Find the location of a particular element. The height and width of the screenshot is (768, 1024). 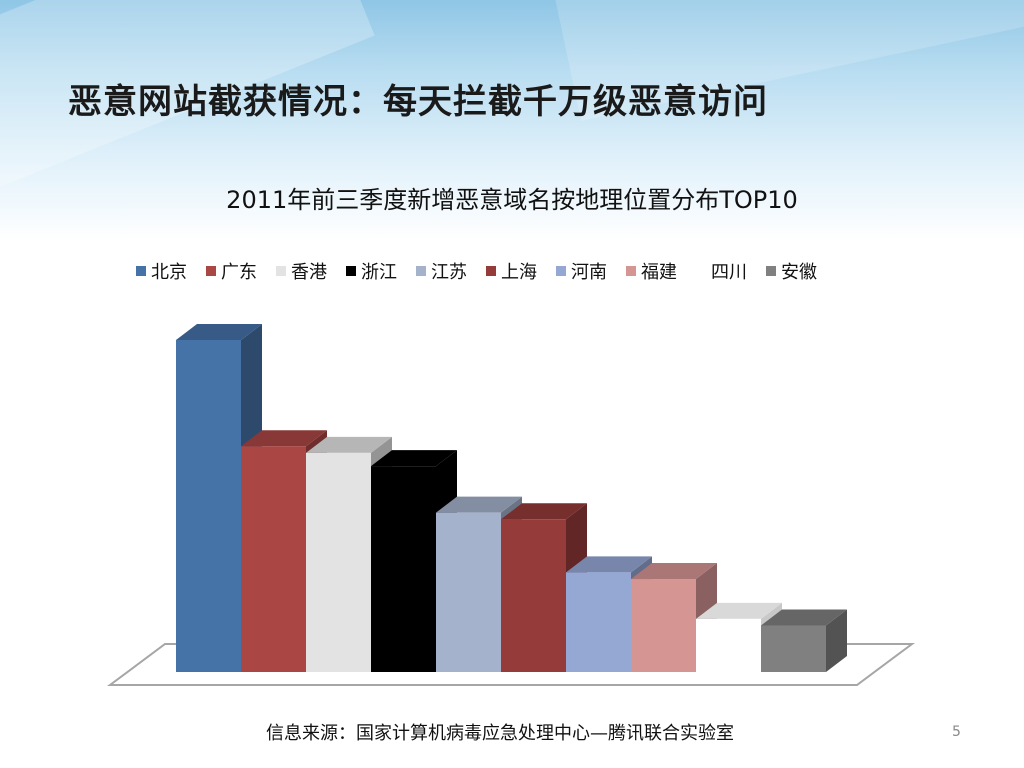

legend-item: 香港 is located at coordinates (301, 271).